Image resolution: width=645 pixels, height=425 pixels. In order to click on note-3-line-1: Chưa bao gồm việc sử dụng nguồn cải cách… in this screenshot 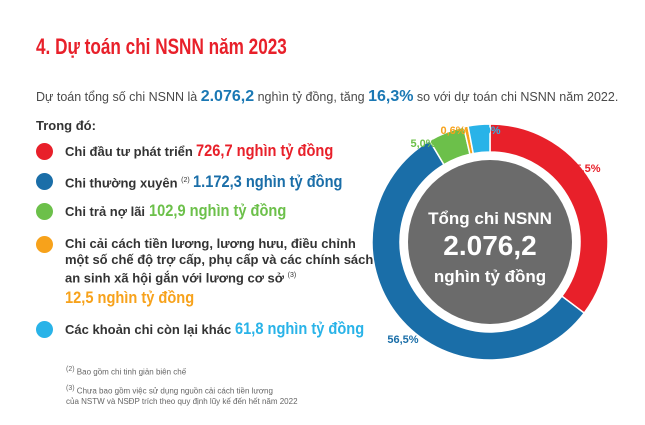, I will do `click(174, 391)`.